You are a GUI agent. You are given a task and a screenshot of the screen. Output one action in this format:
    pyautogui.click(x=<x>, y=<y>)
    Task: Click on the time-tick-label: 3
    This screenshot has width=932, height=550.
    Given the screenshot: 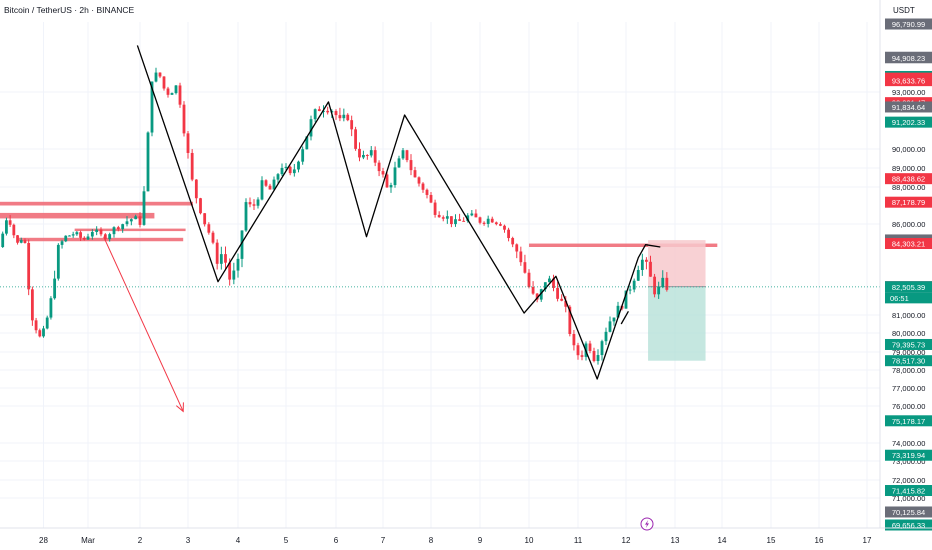 What is the action you would take?
    pyautogui.click(x=188, y=540)
    